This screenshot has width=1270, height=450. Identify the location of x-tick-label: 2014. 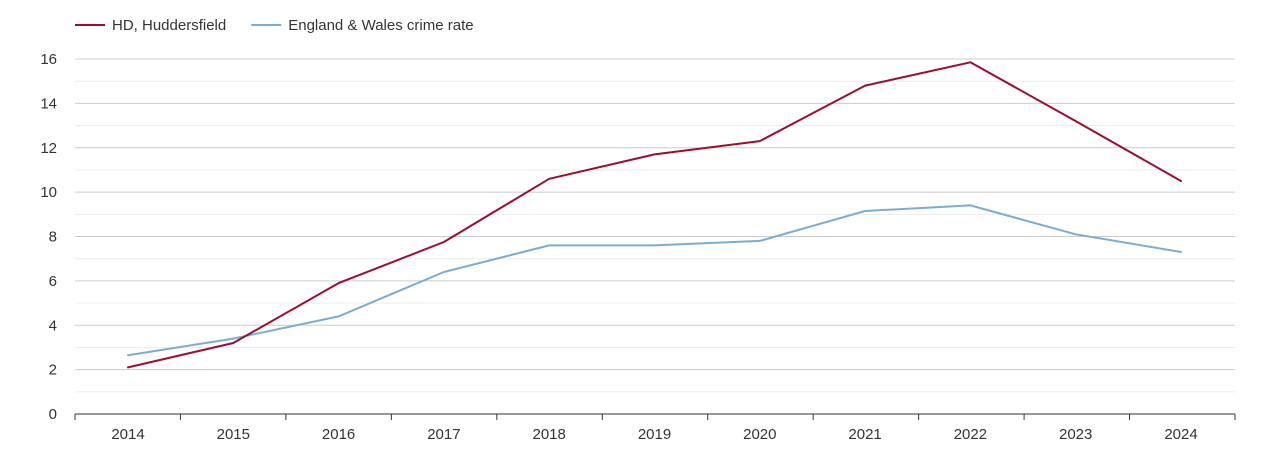
(127, 434).